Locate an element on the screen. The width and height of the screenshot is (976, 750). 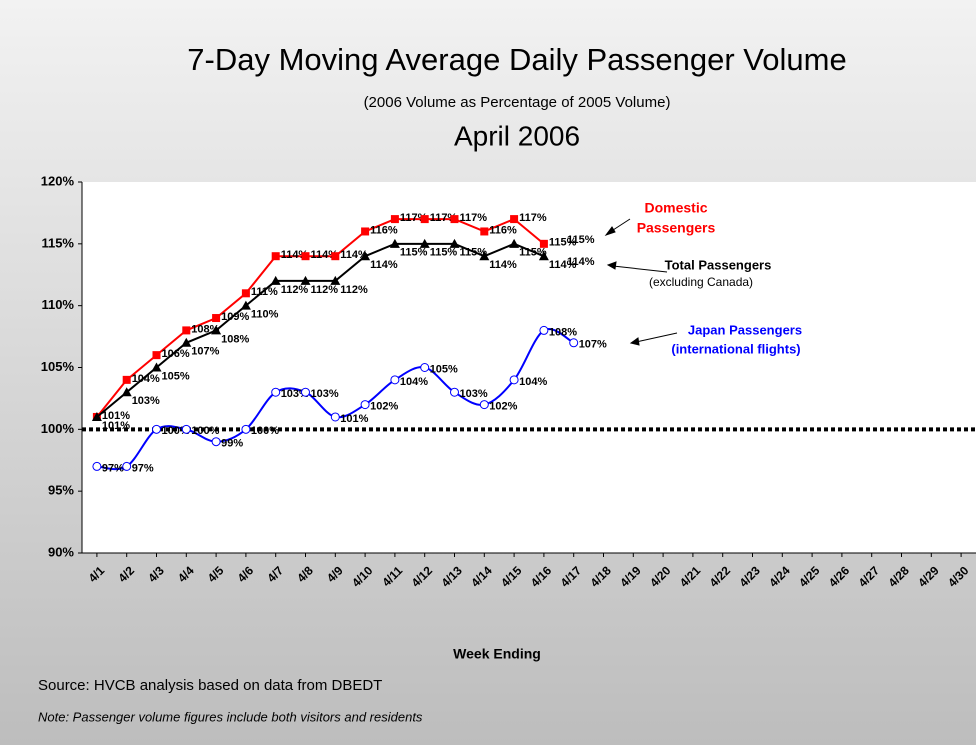
legend-entry: Total Passengers is located at coordinates (718, 264).